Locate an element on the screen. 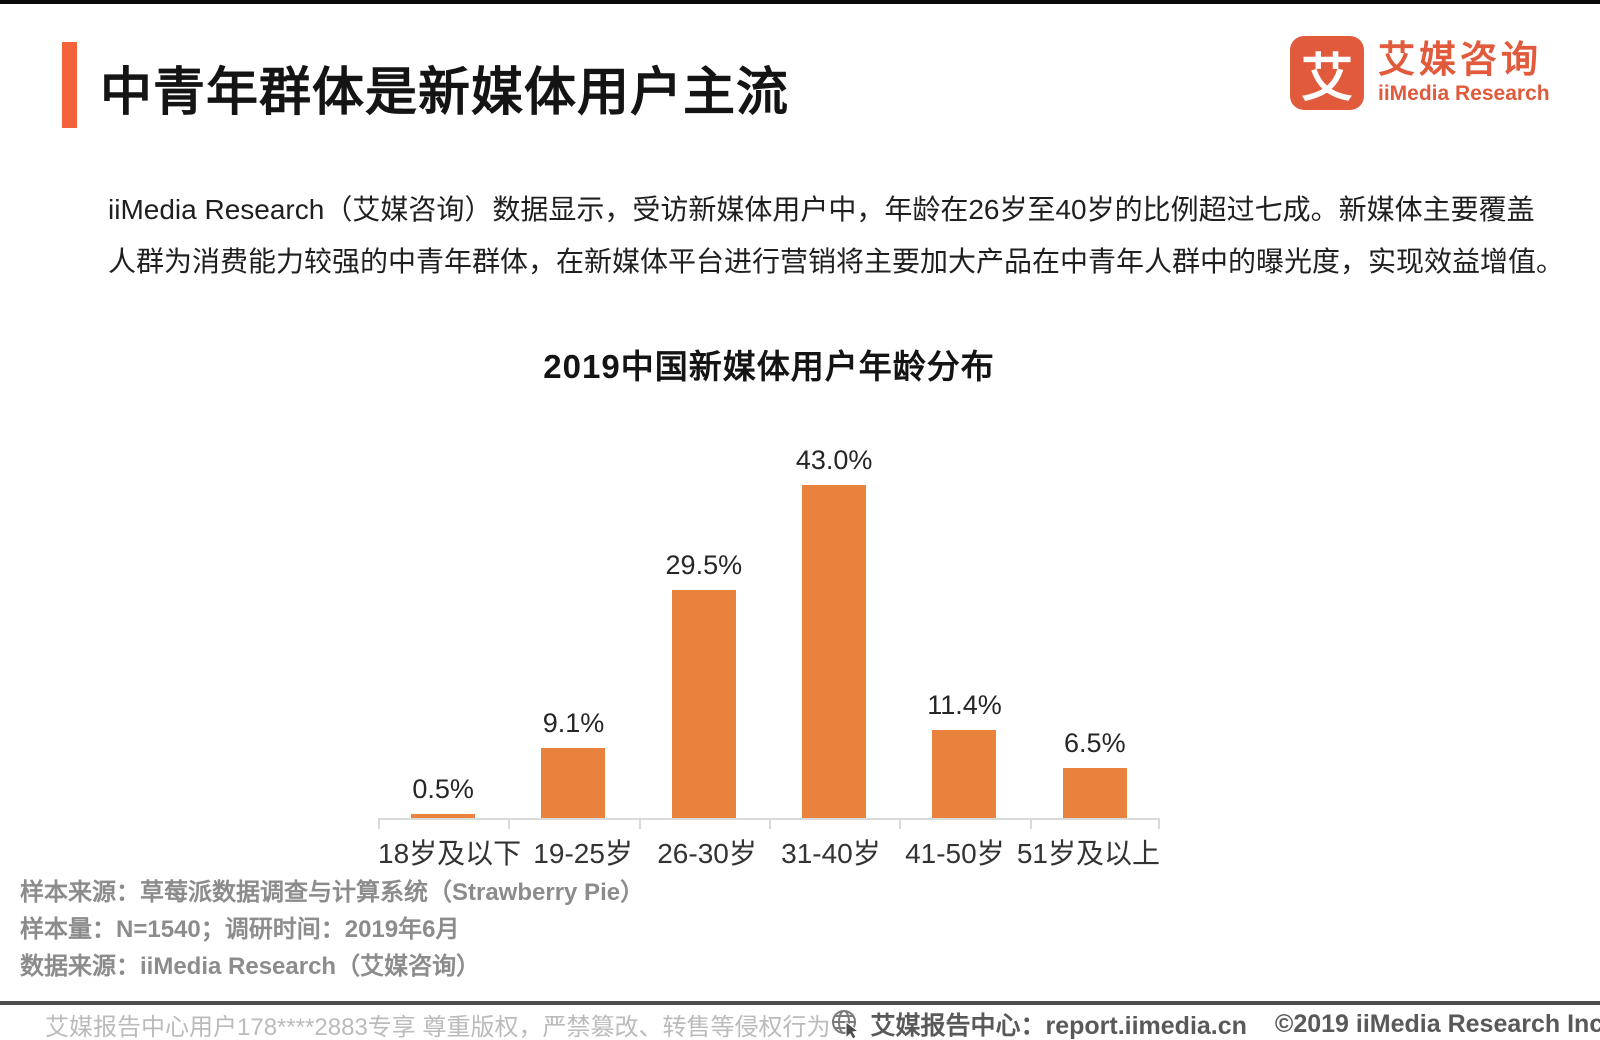 The image size is (1600, 1040). bar-value-label: 9.1% is located at coordinates (573, 723).